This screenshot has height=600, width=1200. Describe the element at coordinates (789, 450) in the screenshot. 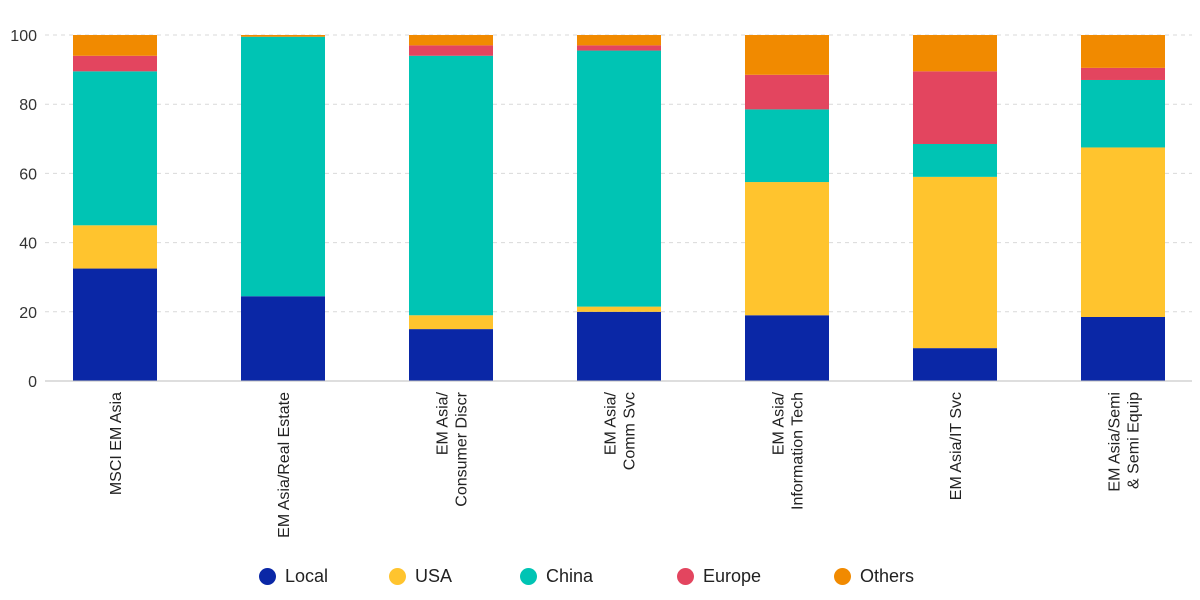

I see `x-tick-label: EM Asia/Information Tech` at that location.